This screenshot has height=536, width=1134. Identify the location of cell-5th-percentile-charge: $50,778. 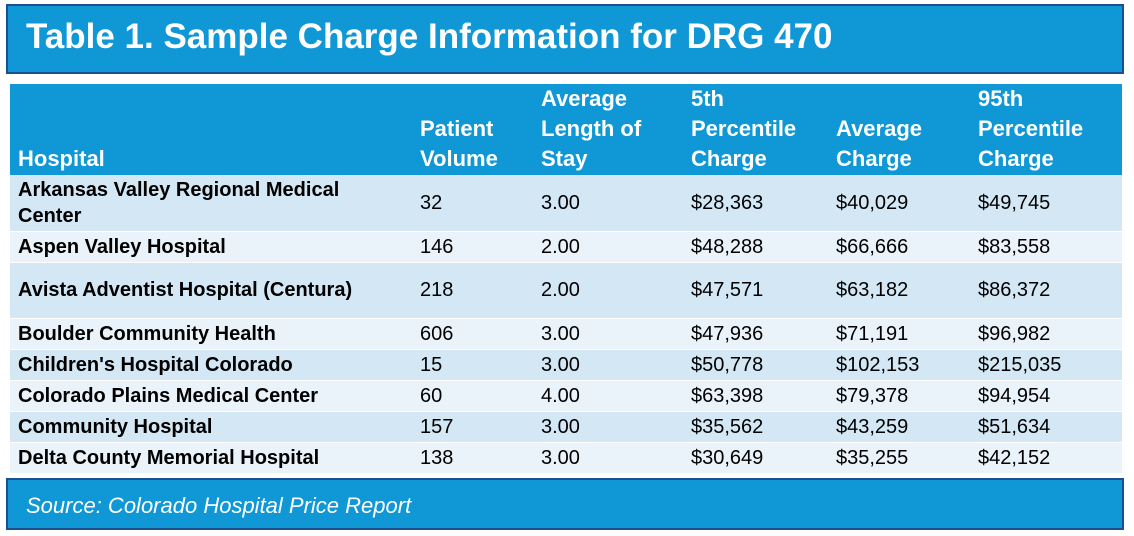
(755, 364).